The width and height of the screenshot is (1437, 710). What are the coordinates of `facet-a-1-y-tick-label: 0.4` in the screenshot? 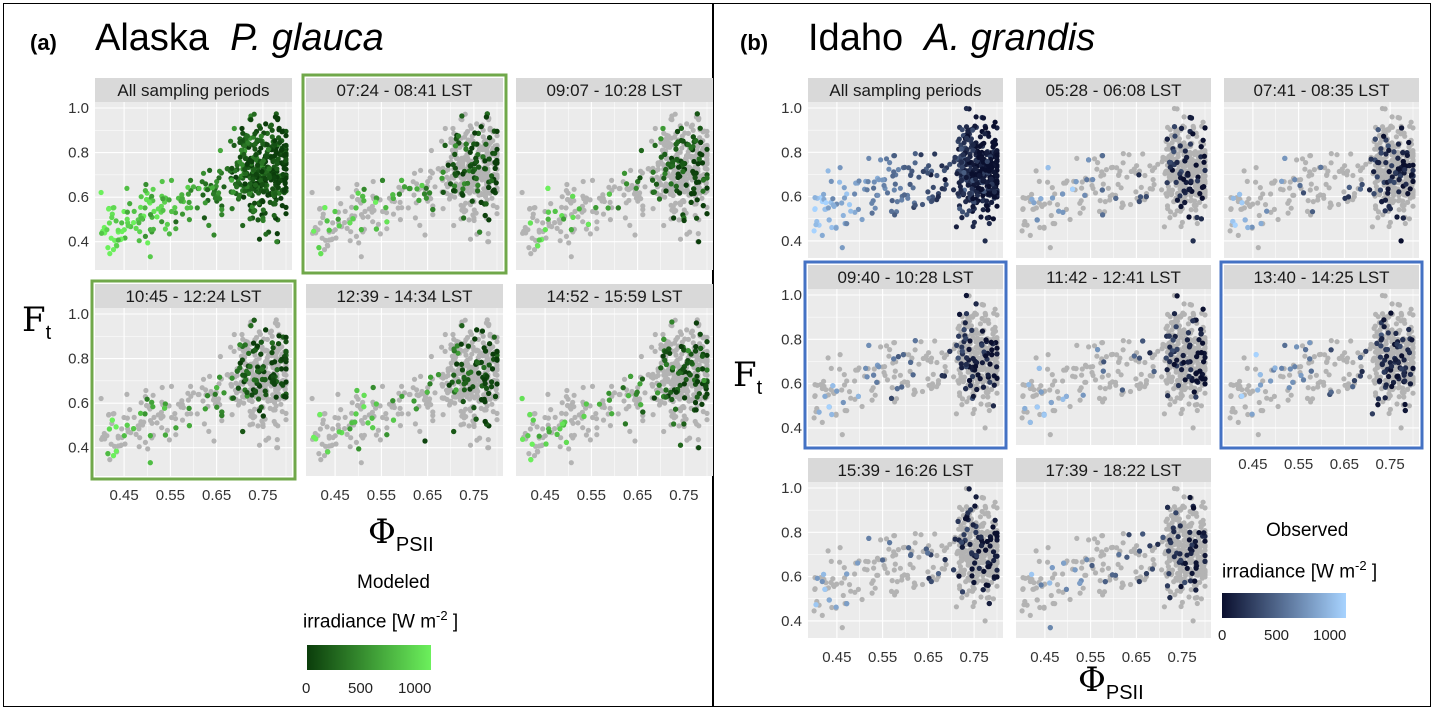 It's located at (78, 242).